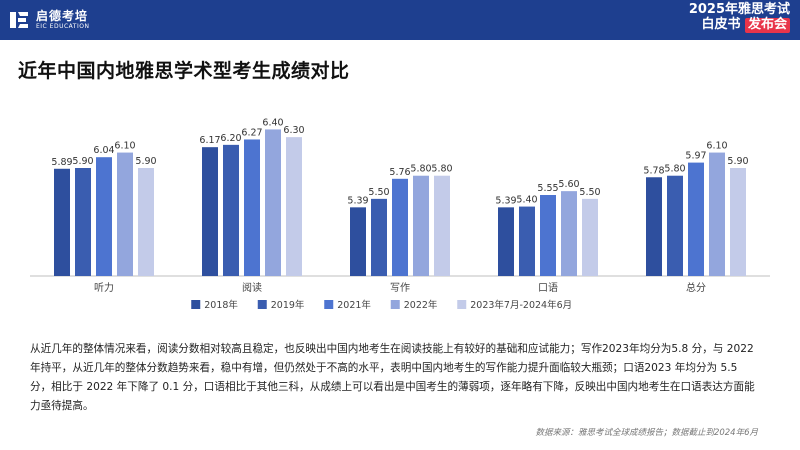  What do you see at coordinates (103, 150) in the screenshot?
I see `data-label: 6.04` at bounding box center [103, 150].